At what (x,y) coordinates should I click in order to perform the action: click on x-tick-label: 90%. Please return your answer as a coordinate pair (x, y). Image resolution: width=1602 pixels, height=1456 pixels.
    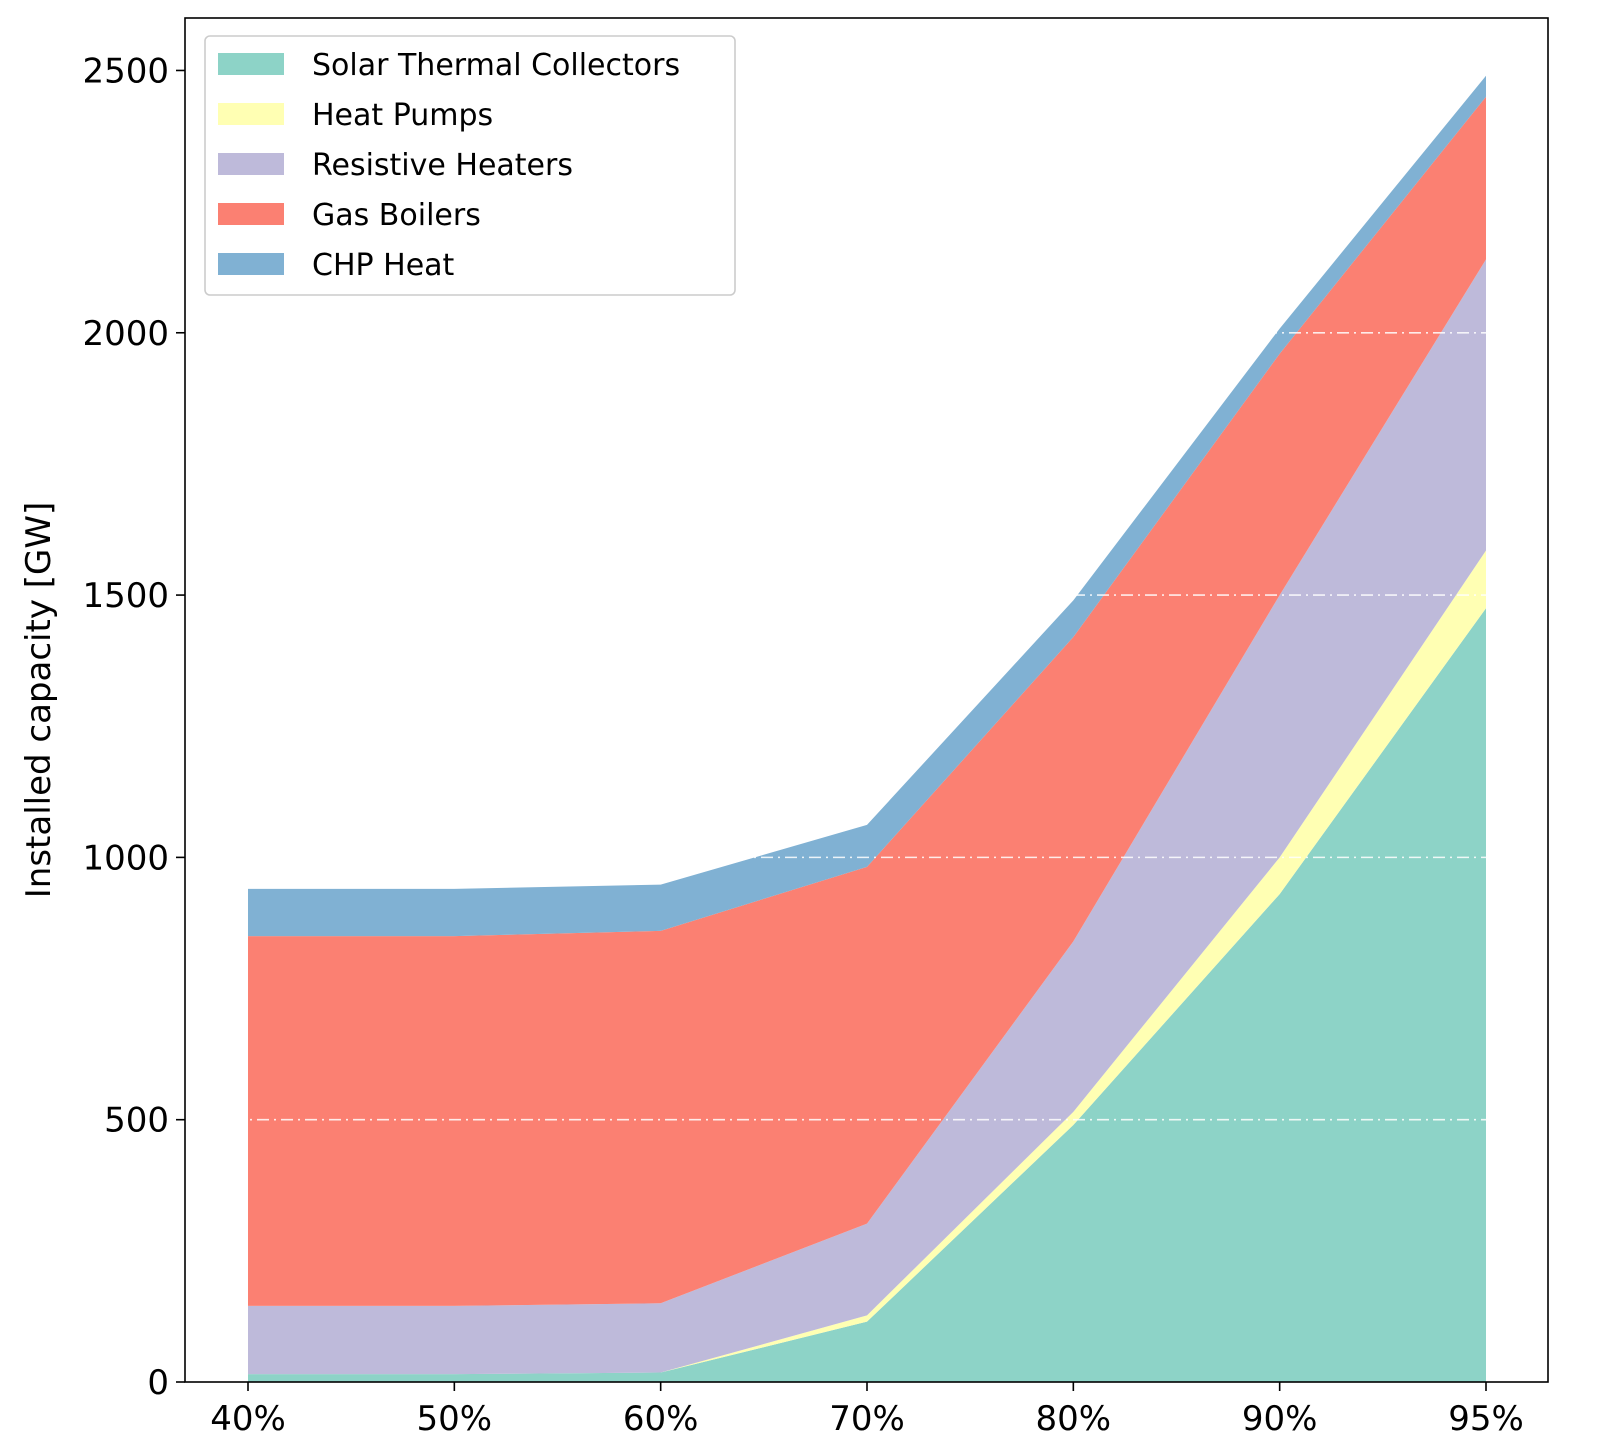
    Looking at the image, I should click on (1280, 1419).